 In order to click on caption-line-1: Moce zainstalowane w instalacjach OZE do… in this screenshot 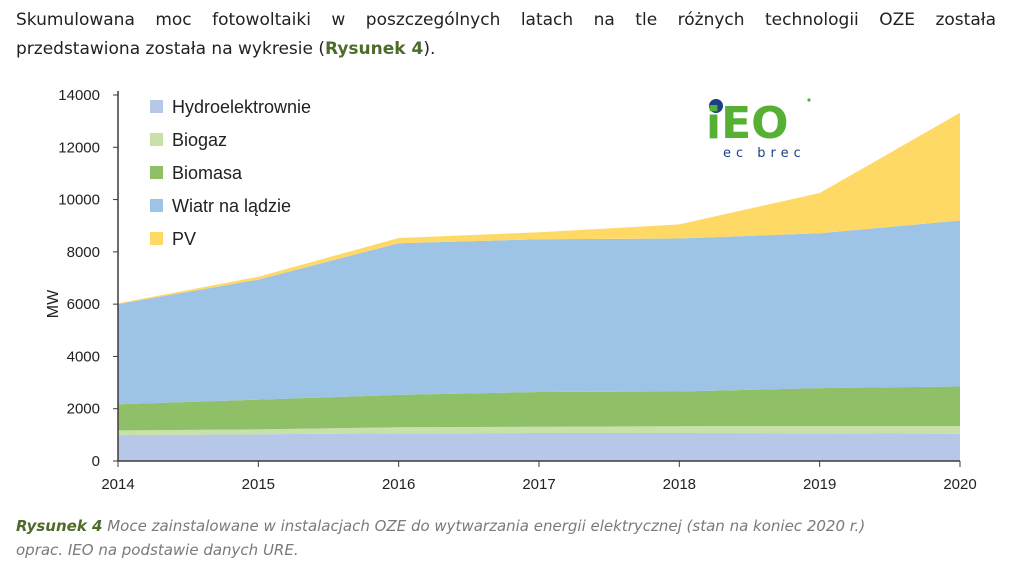, I will do `click(484, 526)`.